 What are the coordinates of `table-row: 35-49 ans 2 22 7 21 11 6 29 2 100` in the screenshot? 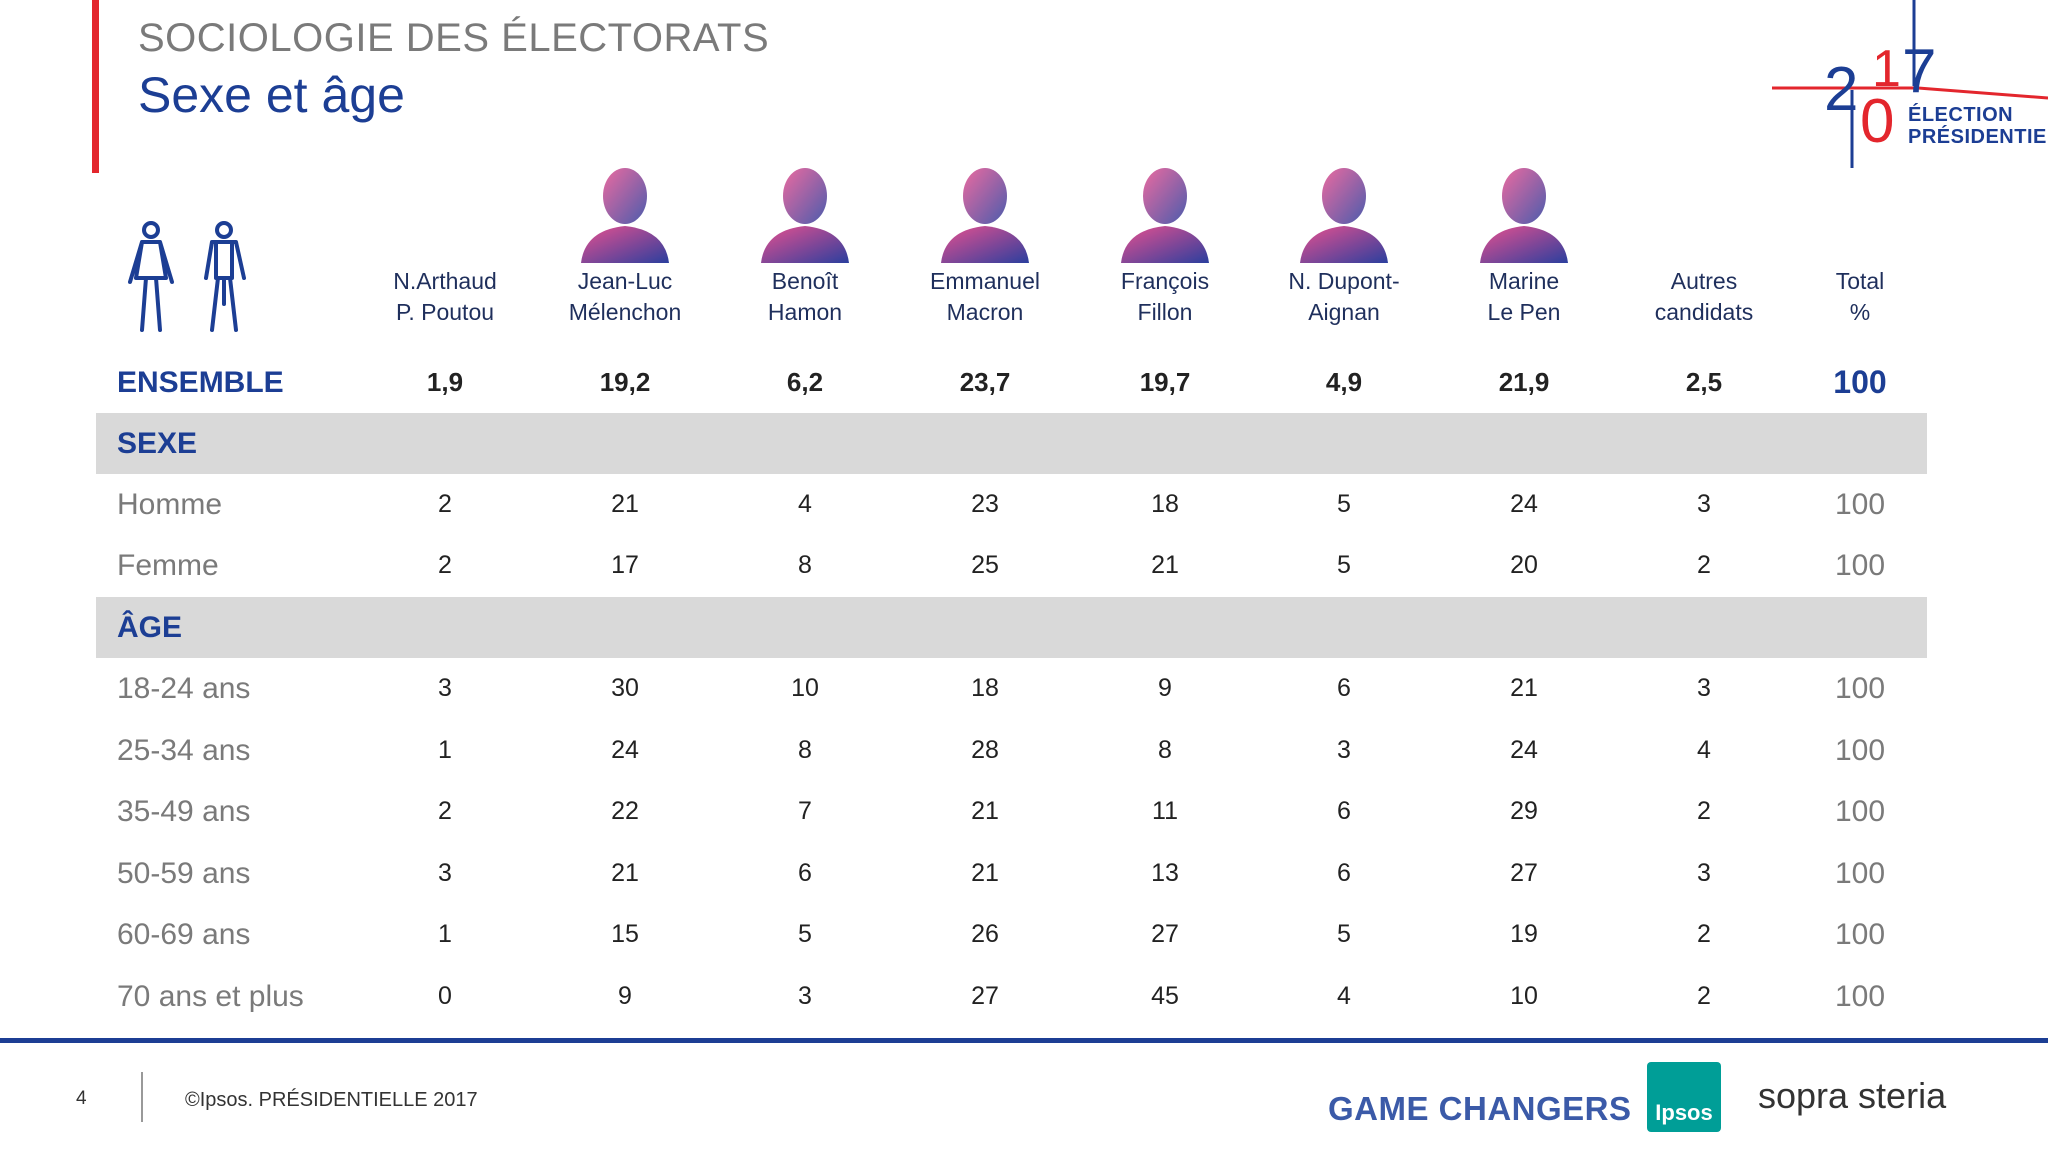 It's located at (1011, 811).